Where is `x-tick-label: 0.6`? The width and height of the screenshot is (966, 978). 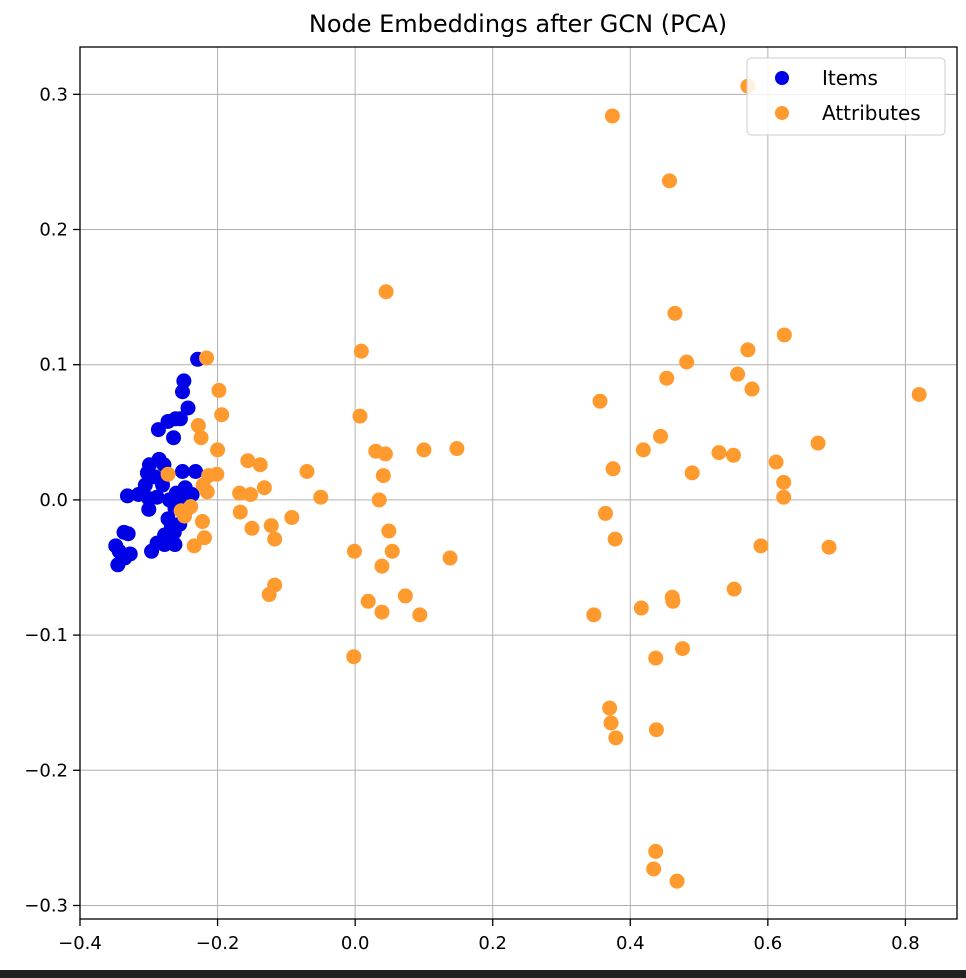 x-tick-label: 0.6 is located at coordinates (768, 943).